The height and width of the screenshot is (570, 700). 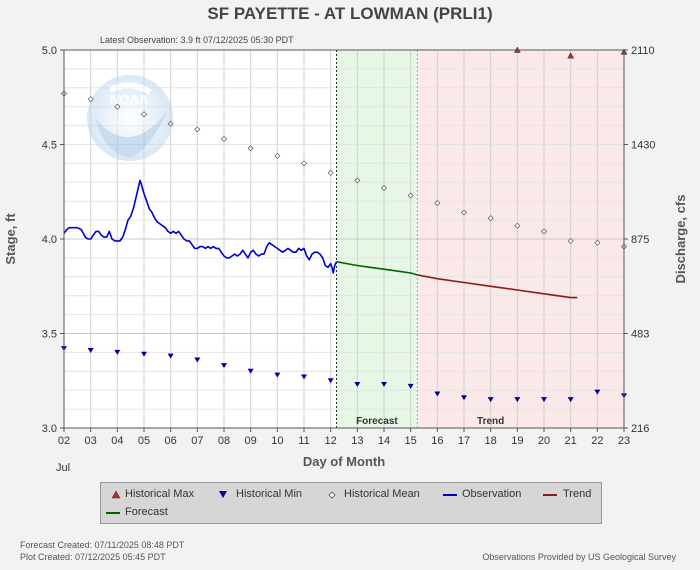 What do you see at coordinates (130, 118) in the screenshot?
I see `noaa-logo: NOAA` at bounding box center [130, 118].